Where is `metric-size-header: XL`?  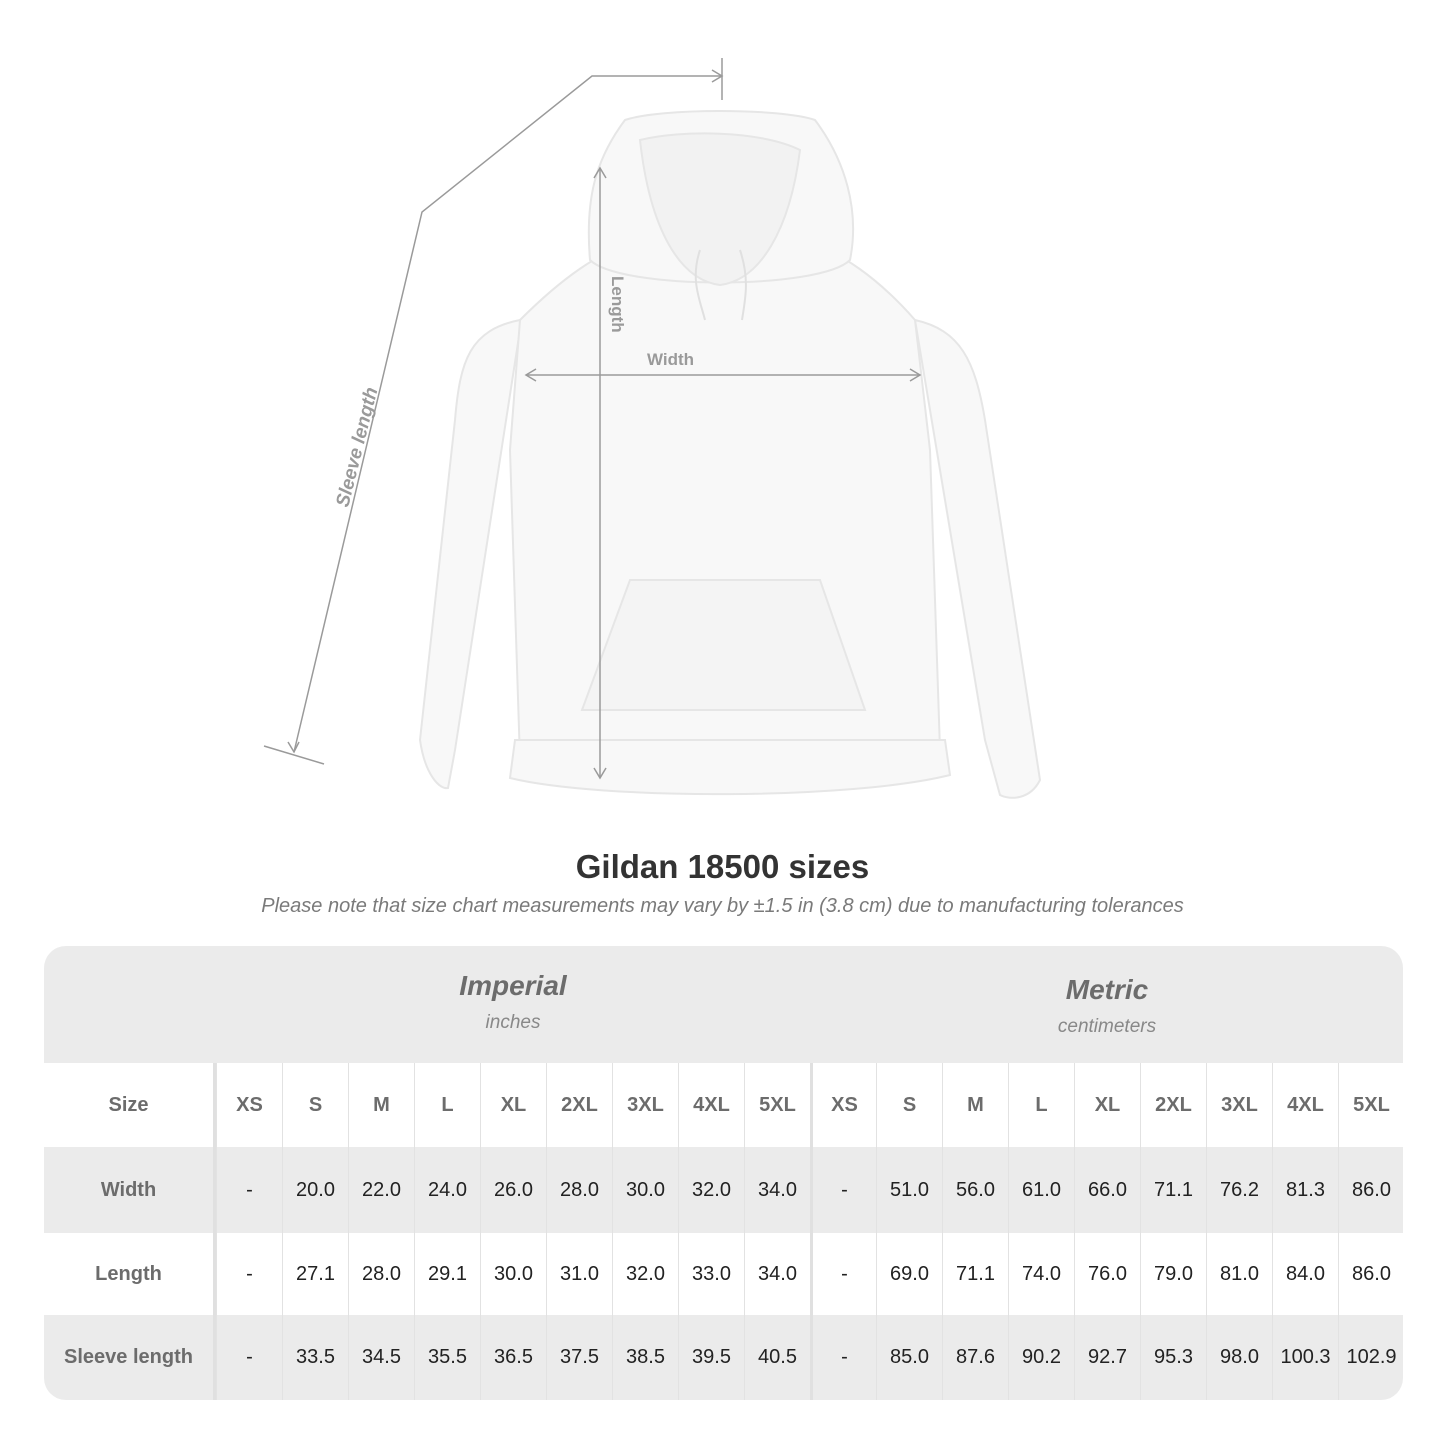
metric-size-header: XL is located at coordinates (1107, 1105).